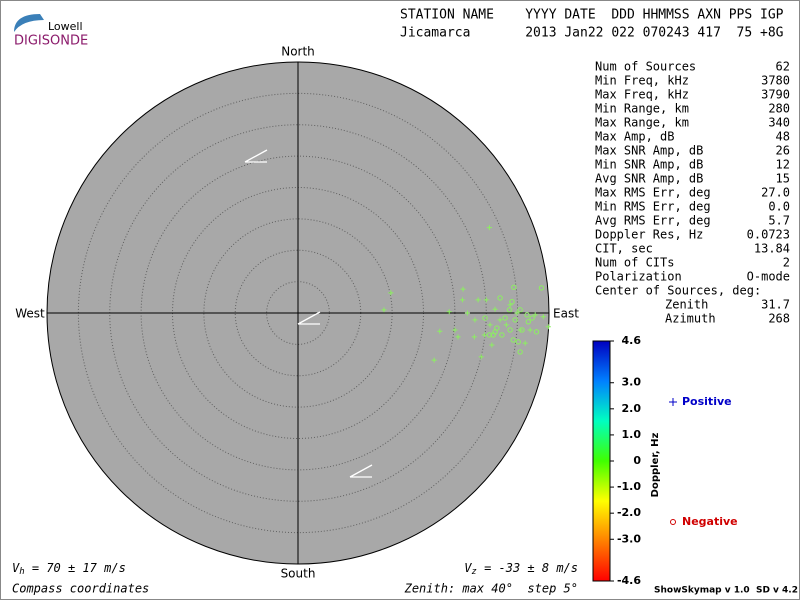 The height and width of the screenshot is (600, 800). What do you see at coordinates (634, 137) in the screenshot?
I see `stat-label: Max Amp, dB` at bounding box center [634, 137].